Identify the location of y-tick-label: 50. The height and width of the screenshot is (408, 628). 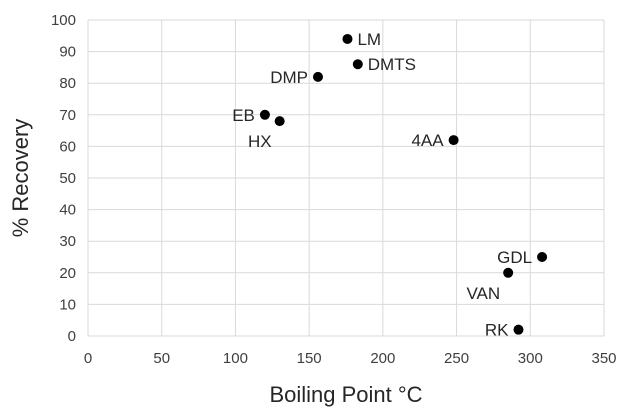
(67, 178).